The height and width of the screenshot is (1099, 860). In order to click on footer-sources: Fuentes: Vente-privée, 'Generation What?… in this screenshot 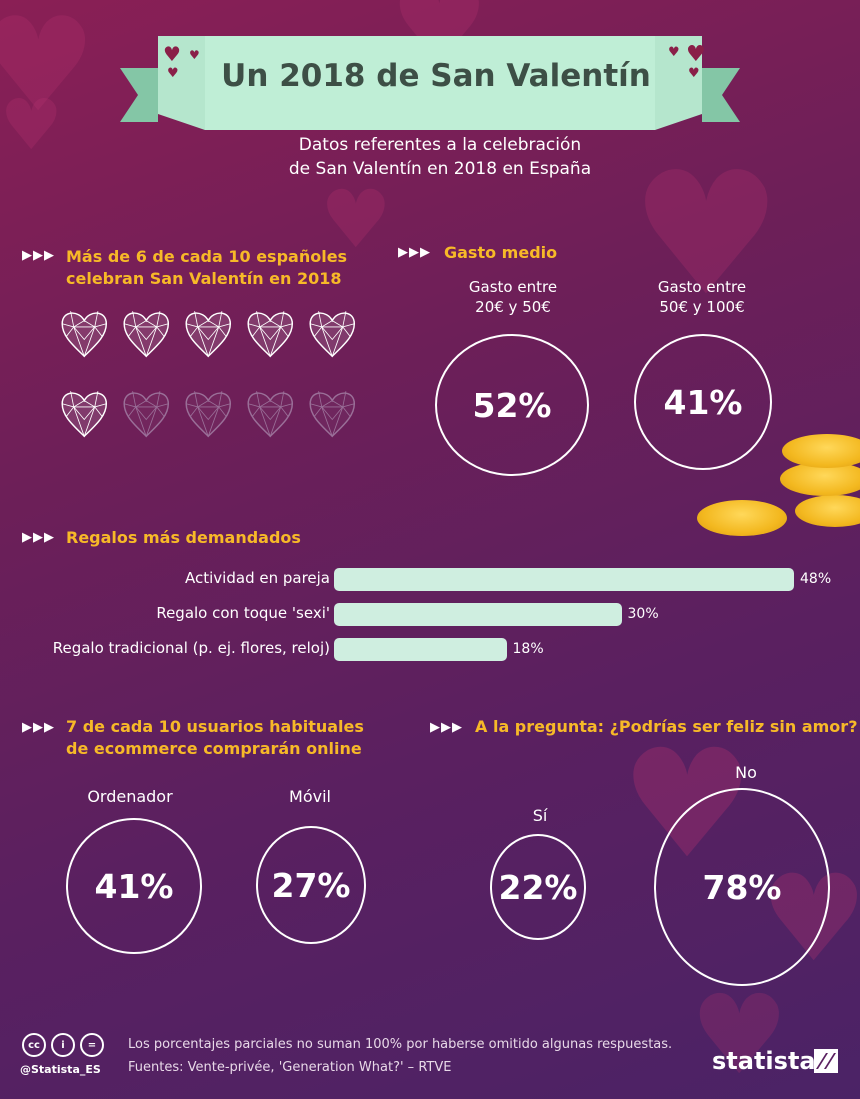, I will do `click(290, 1067)`.